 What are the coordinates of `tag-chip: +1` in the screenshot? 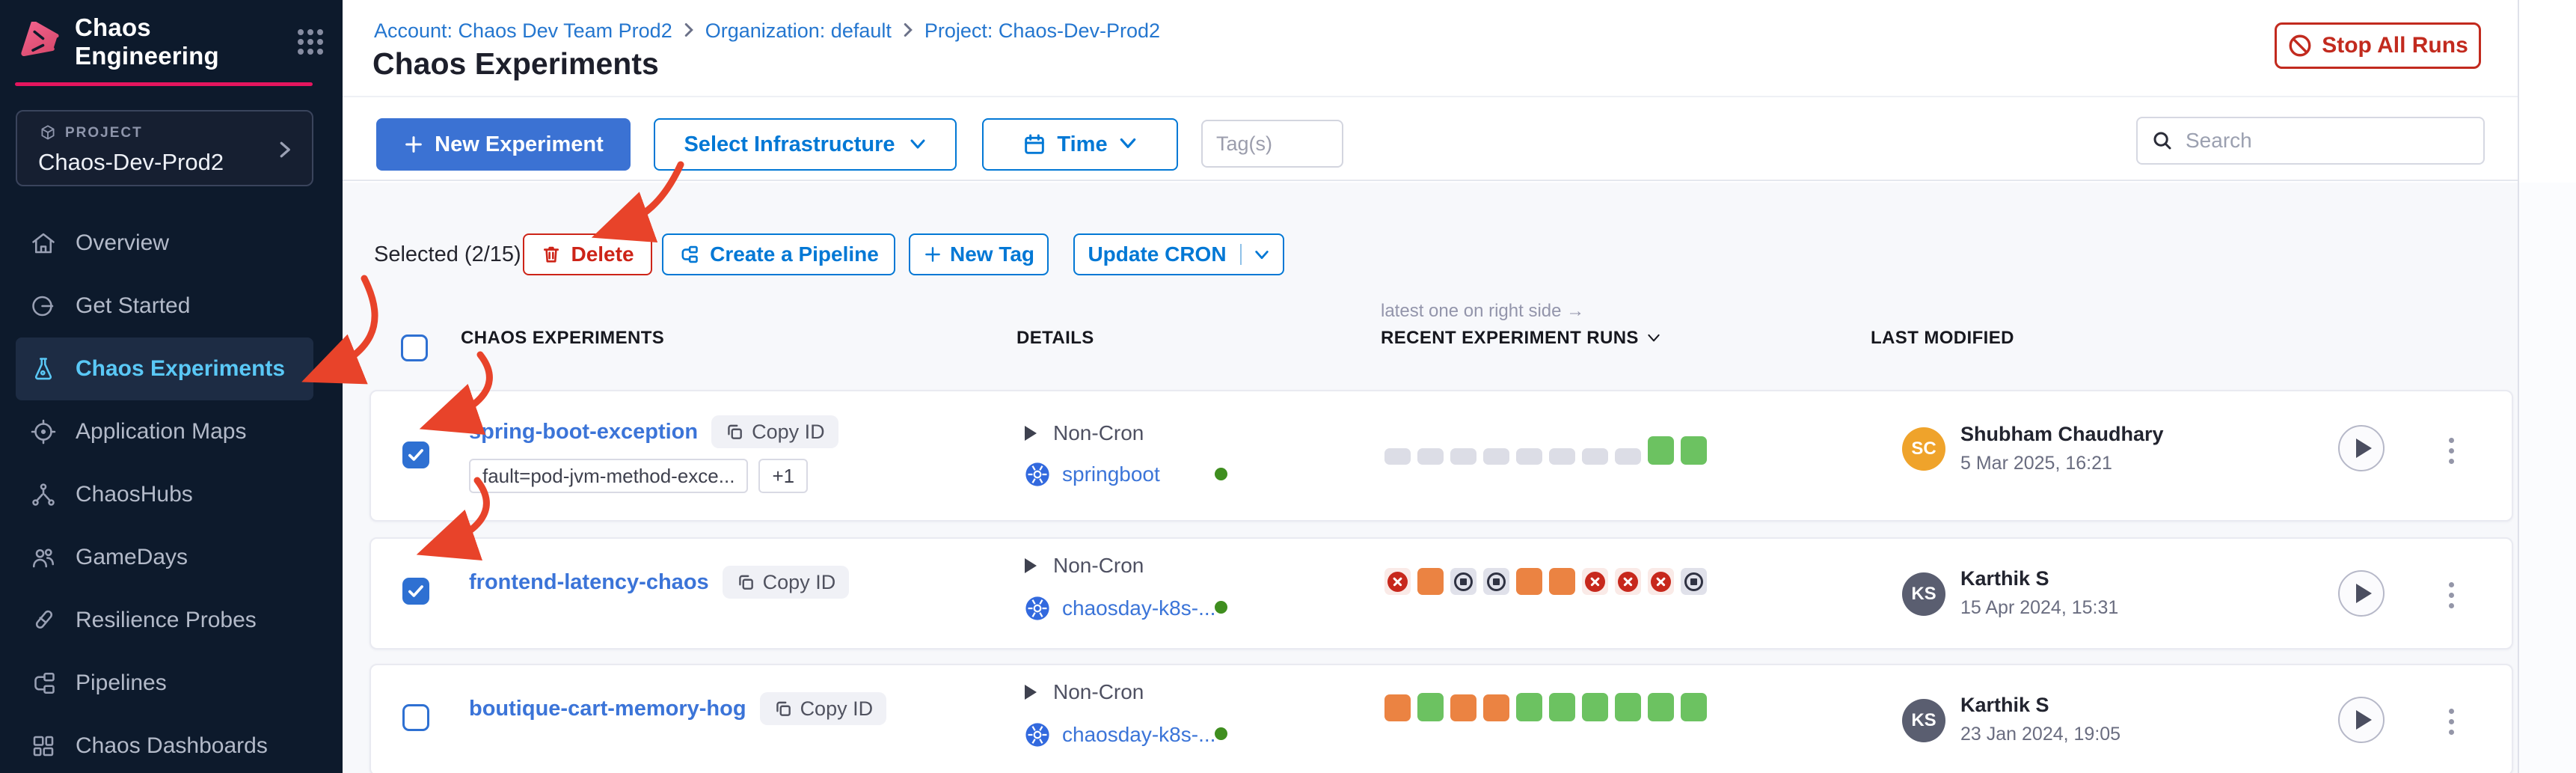 It's located at (783, 476).